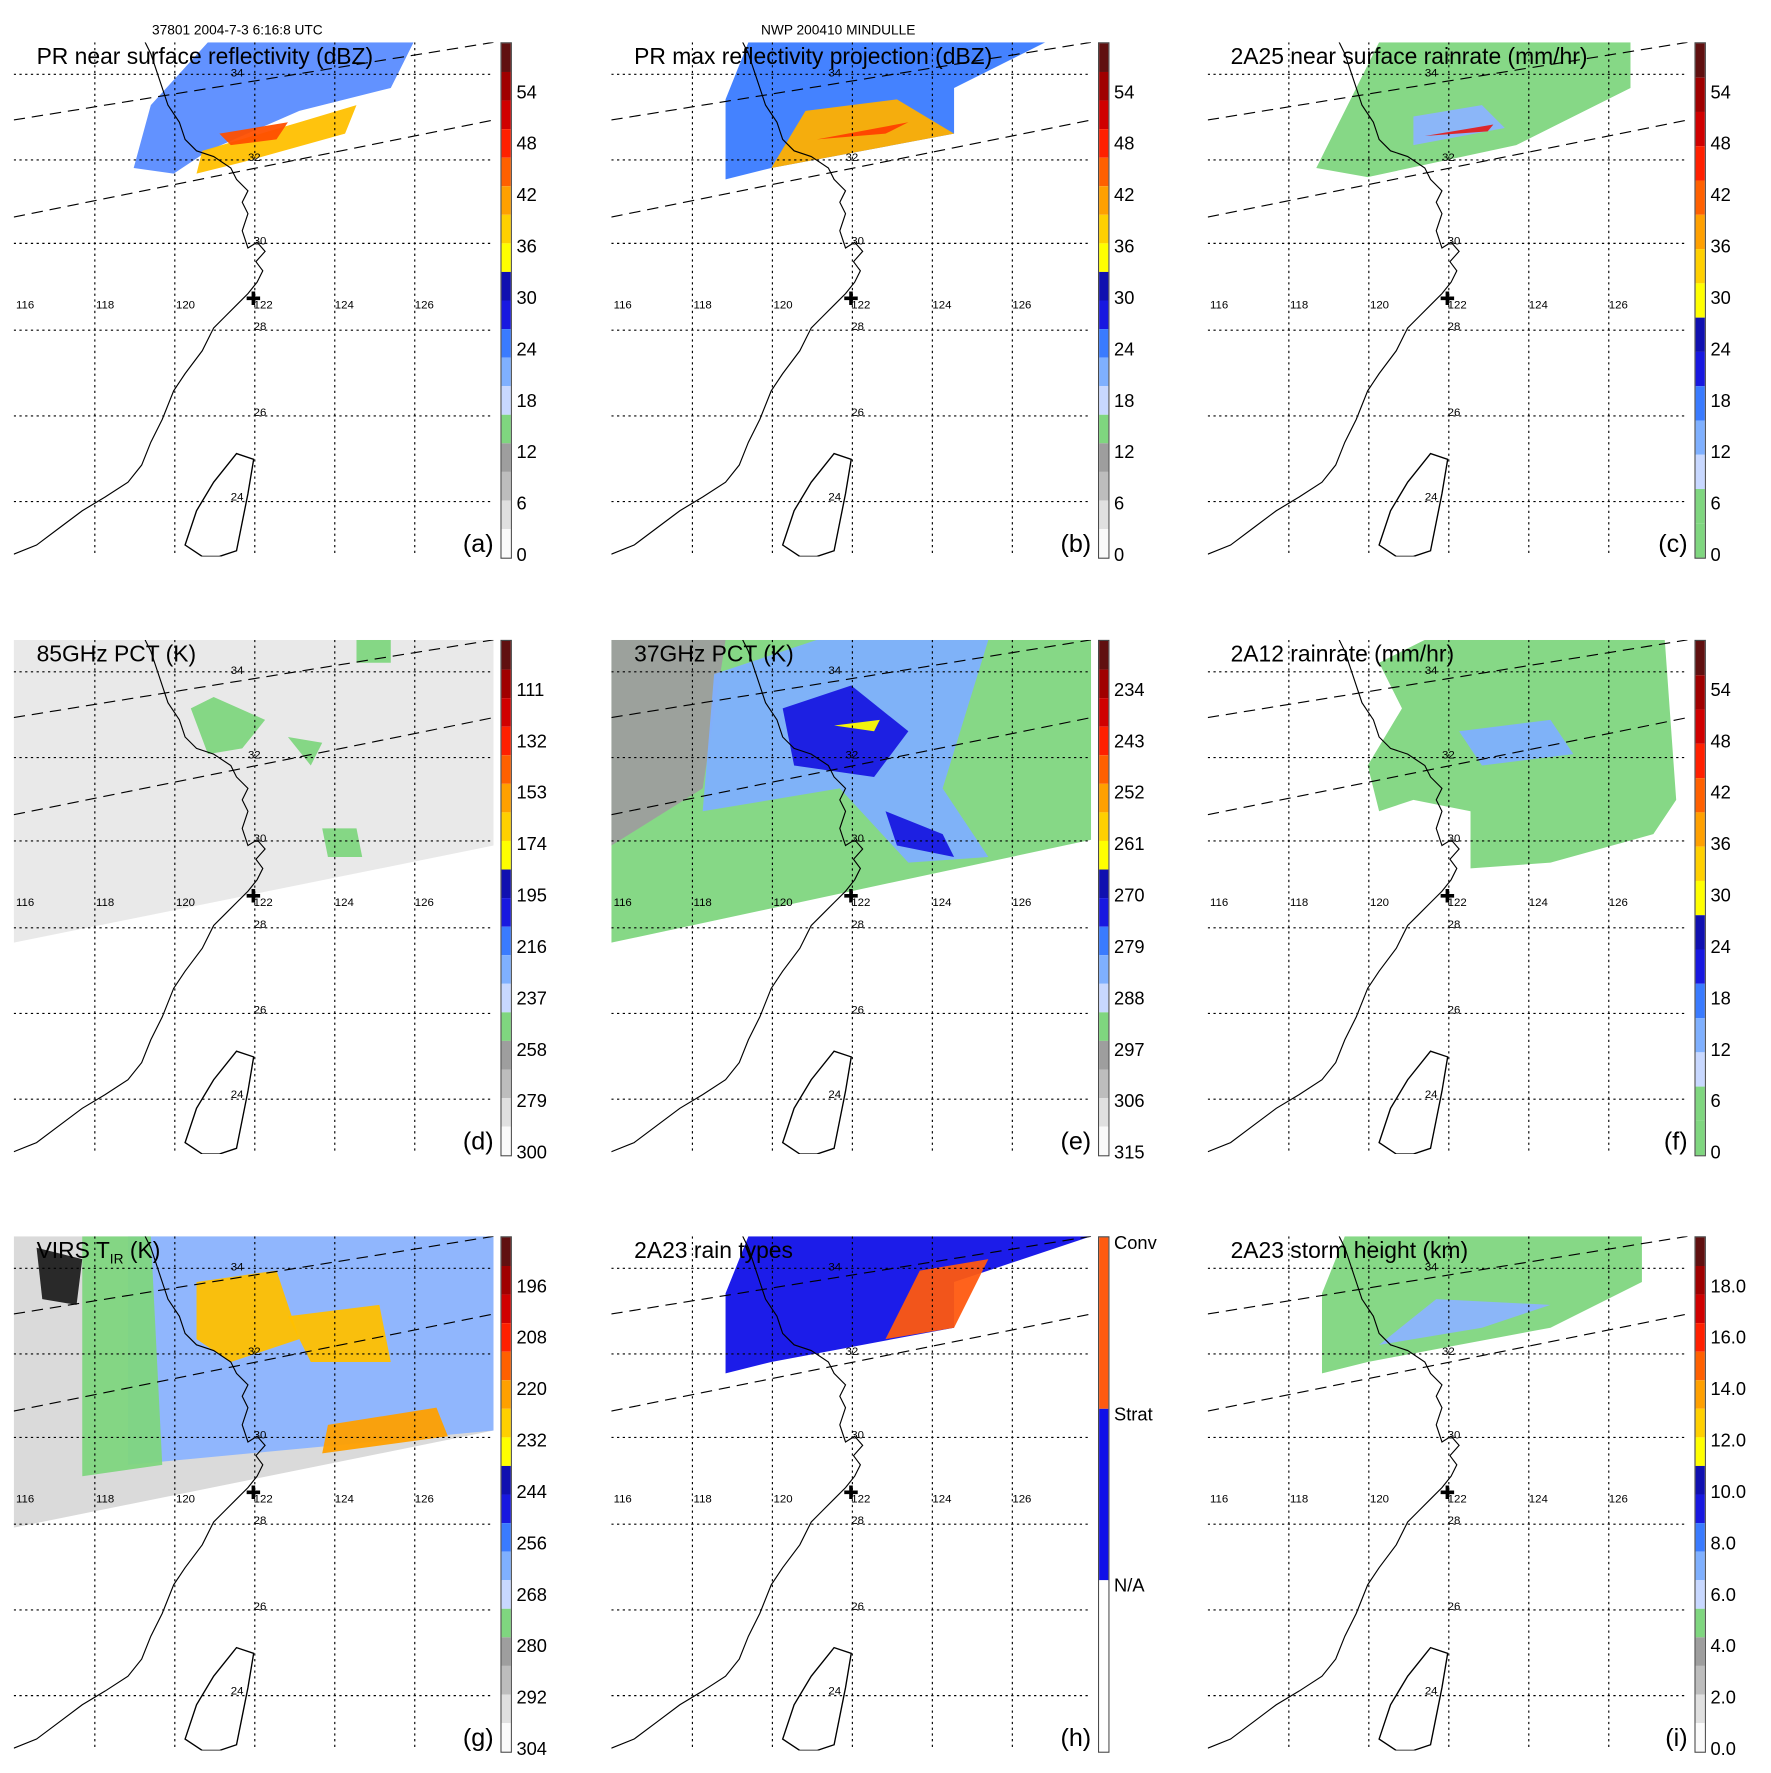 Image resolution: width=1771 pixels, height=1773 pixels. What do you see at coordinates (852, 158) in the screenshot?
I see `latitude-label: 32` at bounding box center [852, 158].